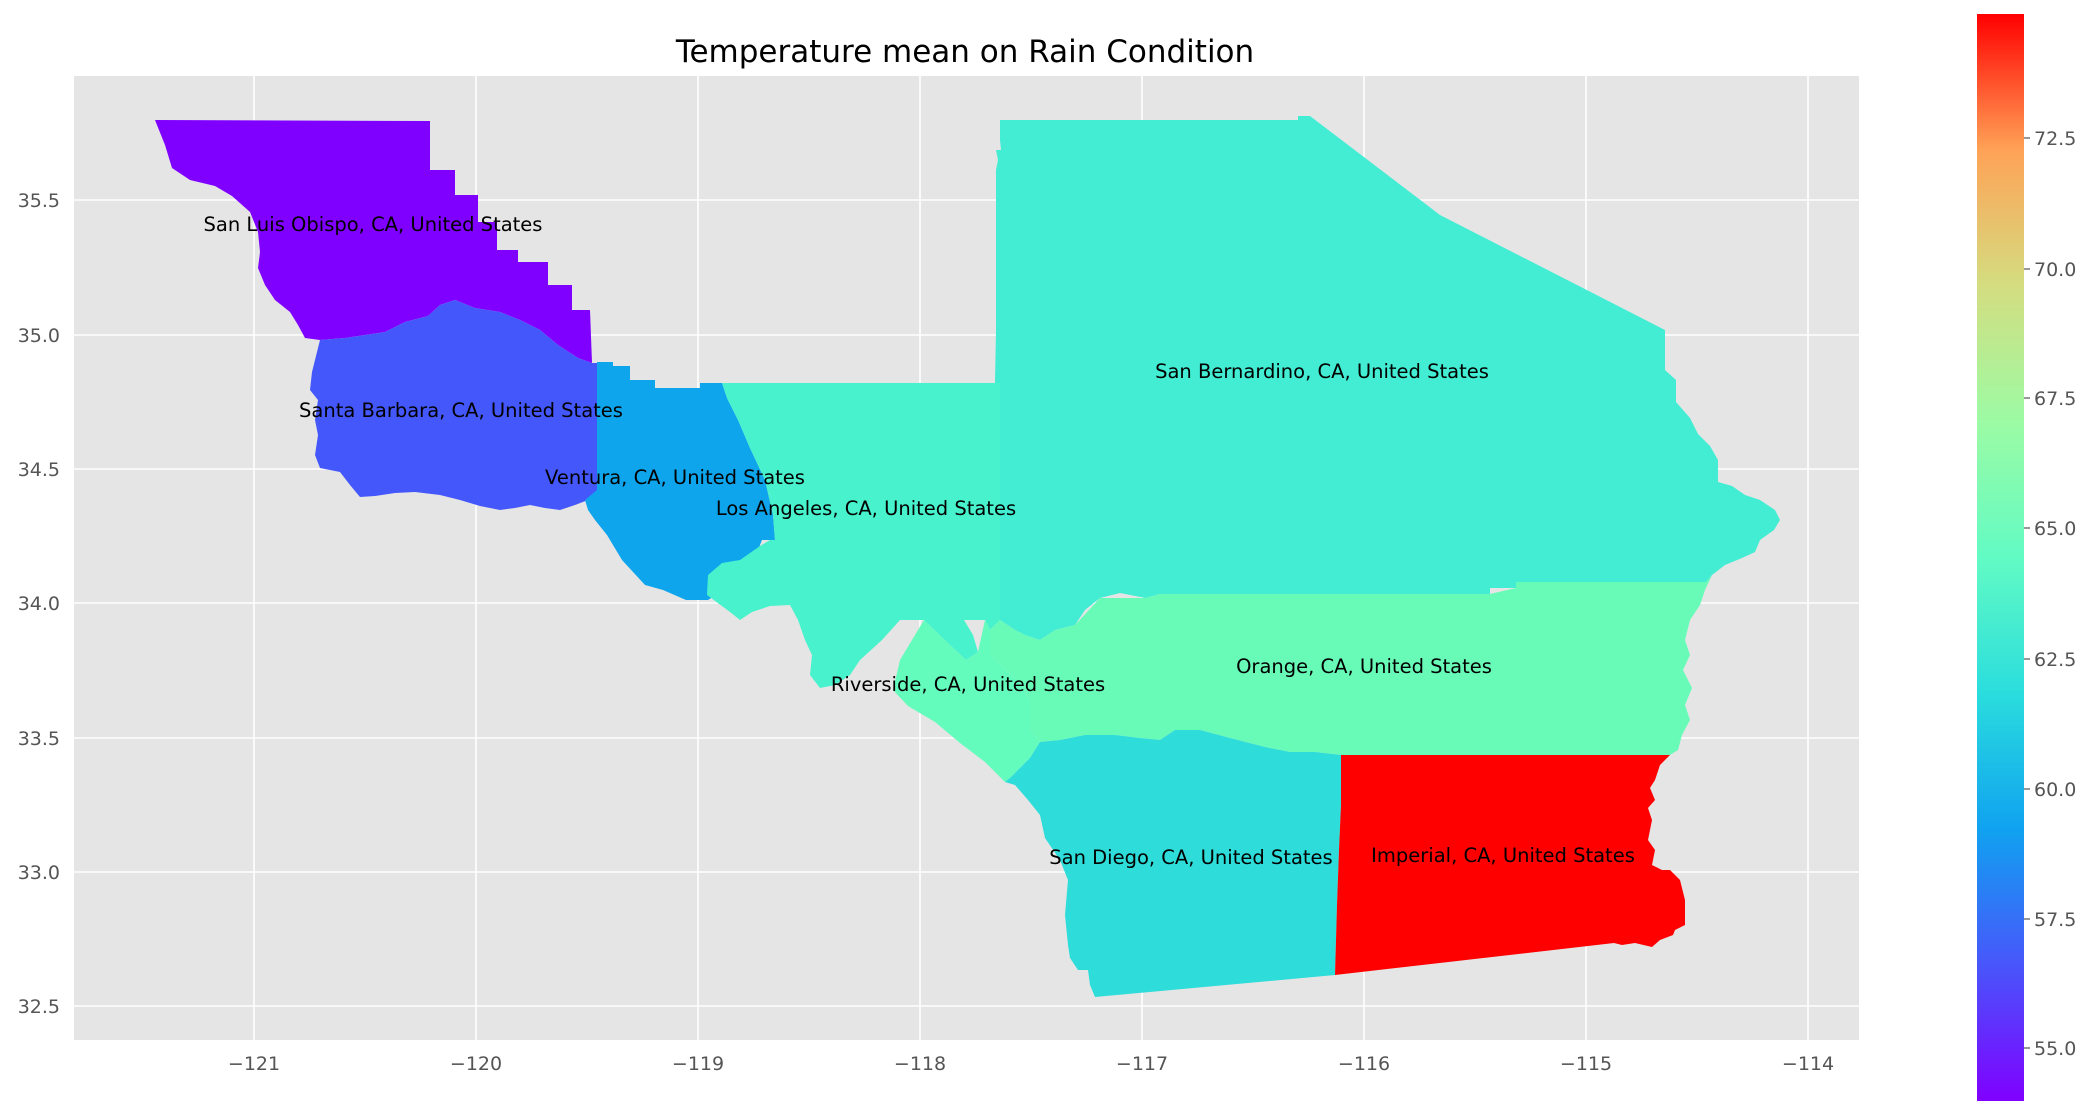 The width and height of the screenshot is (2097, 1115). Describe the element at coordinates (2027, 593) in the screenshot. I see `colorbar-ticks` at that location.